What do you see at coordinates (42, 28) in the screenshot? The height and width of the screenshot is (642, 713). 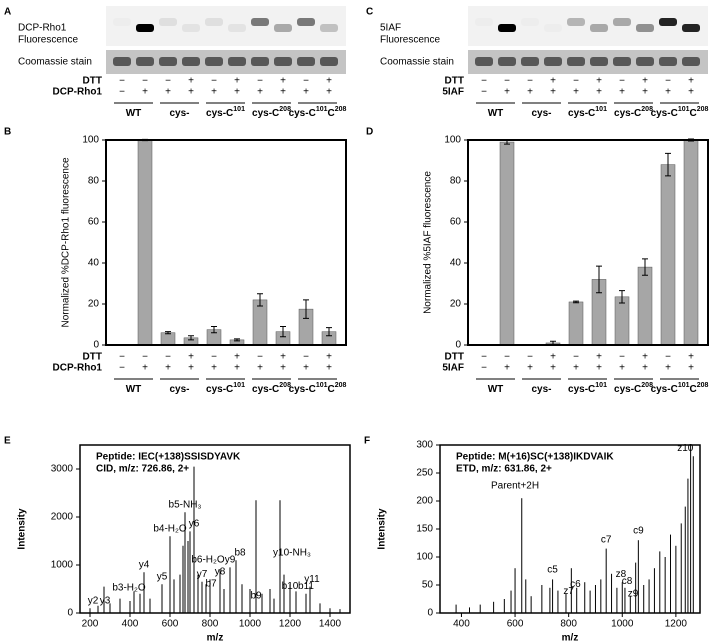 I see `gel-label: DCP-Rho1` at bounding box center [42, 28].